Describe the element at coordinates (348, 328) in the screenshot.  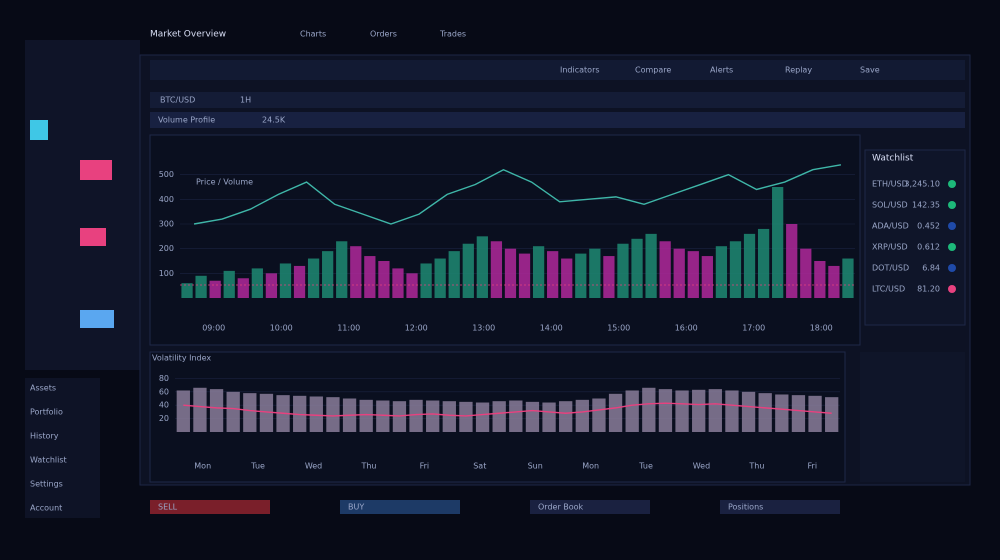
I see `x-tick-label: 11:00` at that location.